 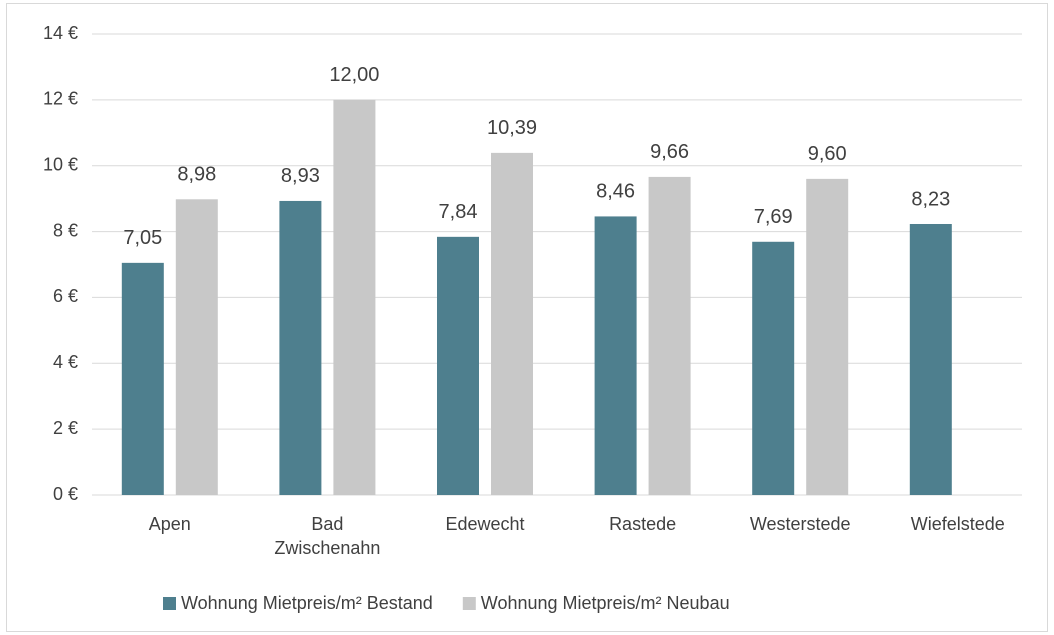 What do you see at coordinates (60, 99) in the screenshot?
I see `y-tick-label: 12 €` at bounding box center [60, 99].